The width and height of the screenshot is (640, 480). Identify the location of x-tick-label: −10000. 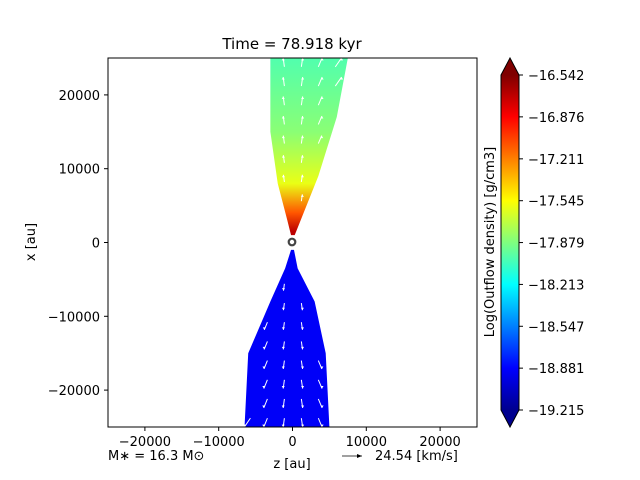
(219, 442).